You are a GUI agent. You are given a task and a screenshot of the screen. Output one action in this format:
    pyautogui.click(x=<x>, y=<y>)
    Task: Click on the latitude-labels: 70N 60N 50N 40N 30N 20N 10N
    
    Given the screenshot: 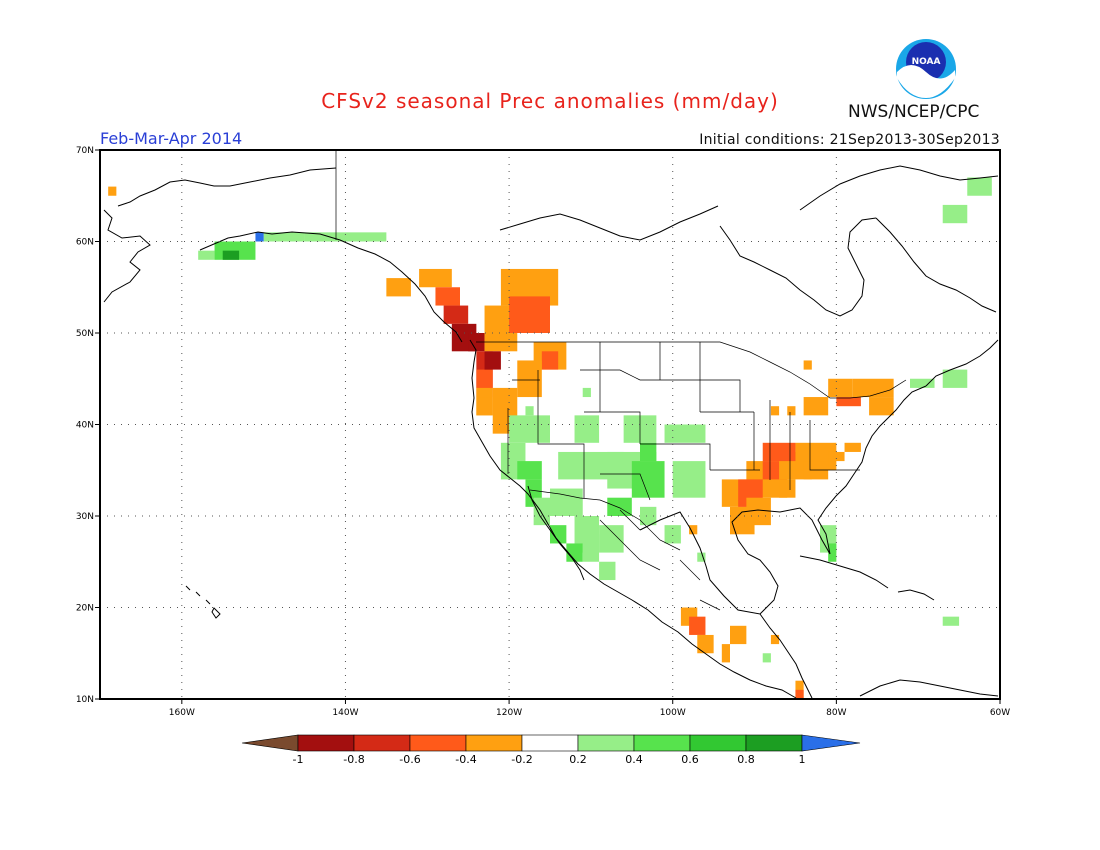 What is the action you would take?
    pyautogui.click(x=88, y=425)
    